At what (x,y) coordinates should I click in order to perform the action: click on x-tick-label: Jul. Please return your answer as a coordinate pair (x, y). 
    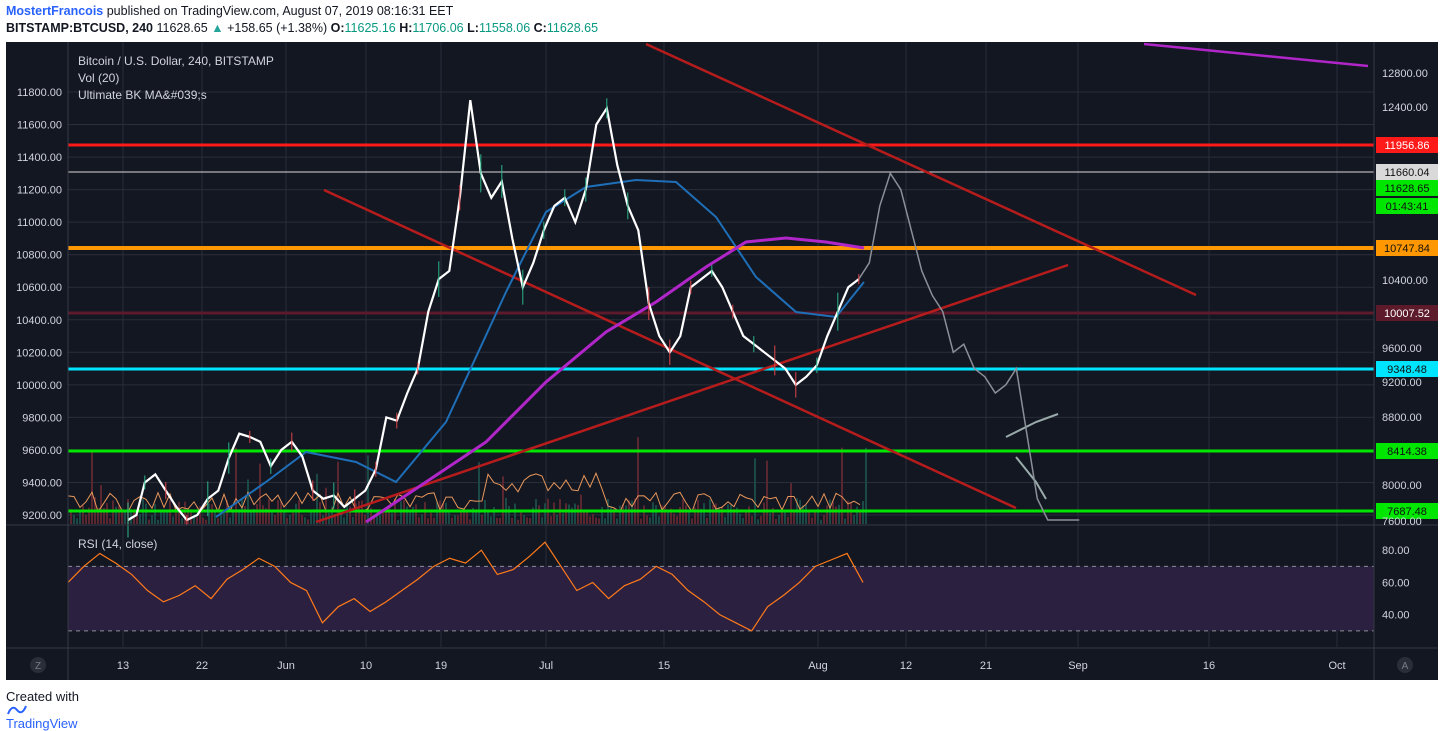
    Looking at the image, I should click on (546, 666).